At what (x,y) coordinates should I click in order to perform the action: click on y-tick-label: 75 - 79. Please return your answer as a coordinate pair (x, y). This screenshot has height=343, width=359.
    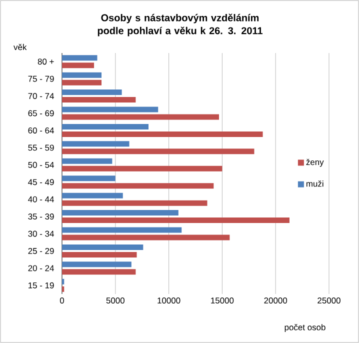
    Looking at the image, I should click on (41, 79).